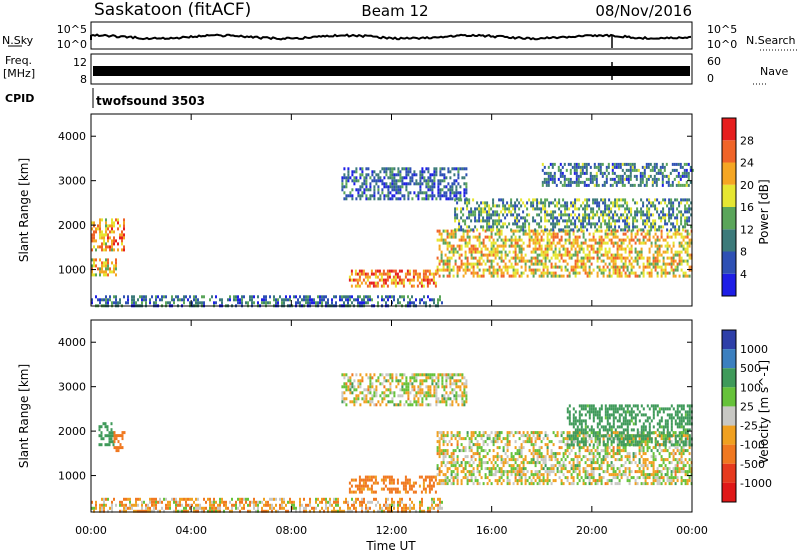  Describe the element at coordinates (774, 71) in the screenshot. I see `nave-label: Nave` at that location.